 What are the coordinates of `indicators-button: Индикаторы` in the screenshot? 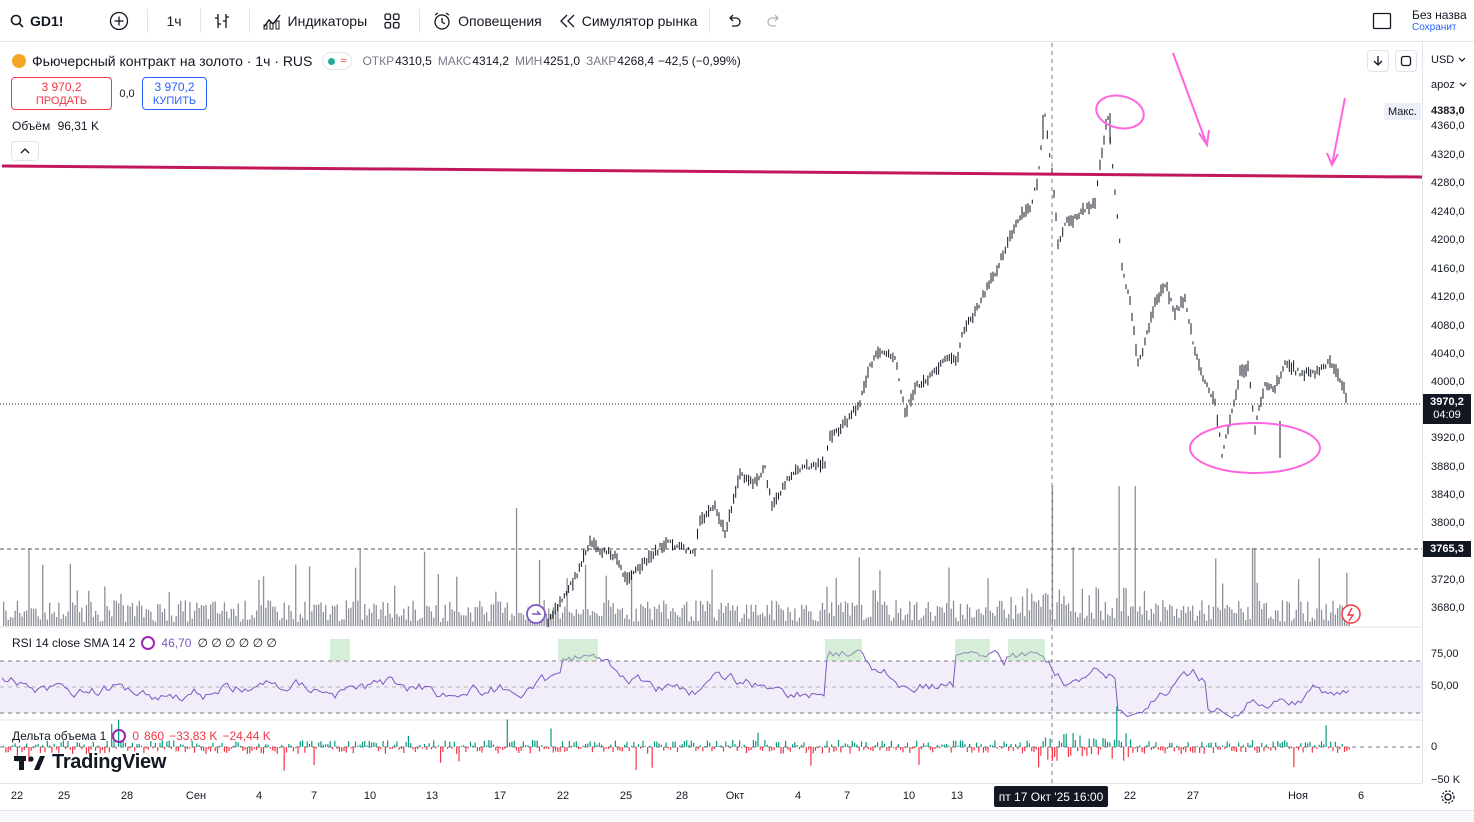 It's located at (315, 21).